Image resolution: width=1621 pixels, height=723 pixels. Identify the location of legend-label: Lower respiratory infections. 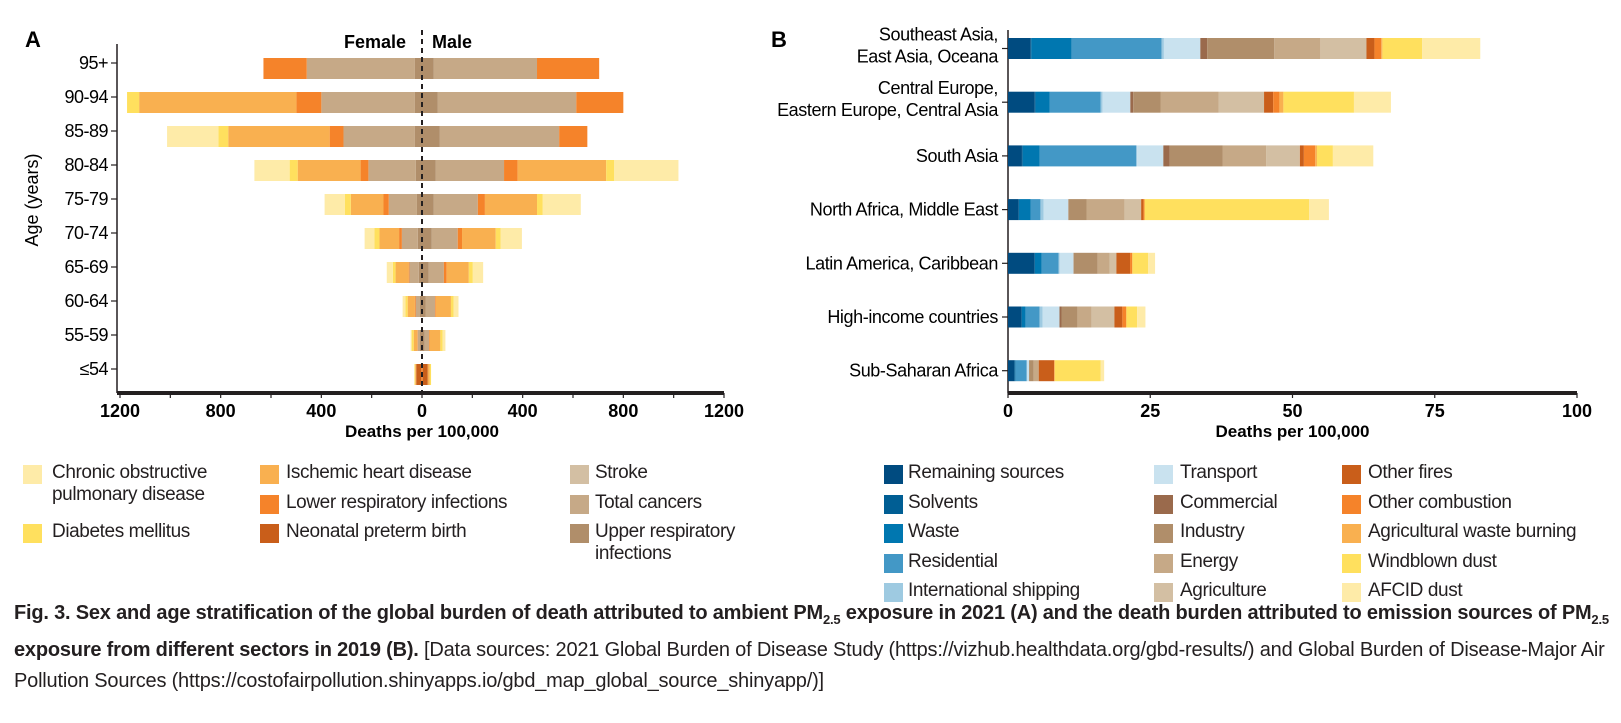
(397, 502).